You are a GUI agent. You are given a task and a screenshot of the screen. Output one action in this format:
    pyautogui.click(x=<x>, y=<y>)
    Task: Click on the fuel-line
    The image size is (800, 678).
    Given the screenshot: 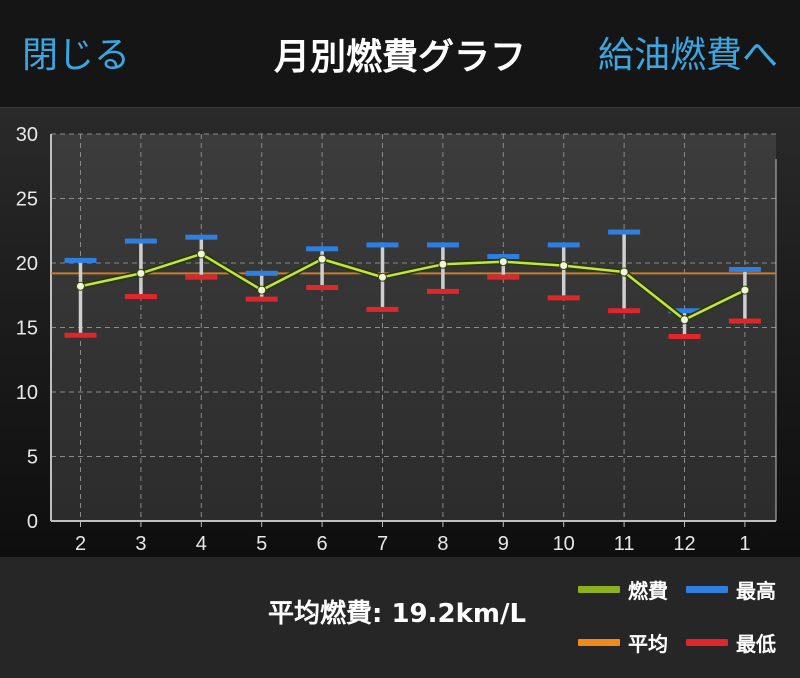 What is the action you would take?
    pyautogui.click(x=413, y=287)
    